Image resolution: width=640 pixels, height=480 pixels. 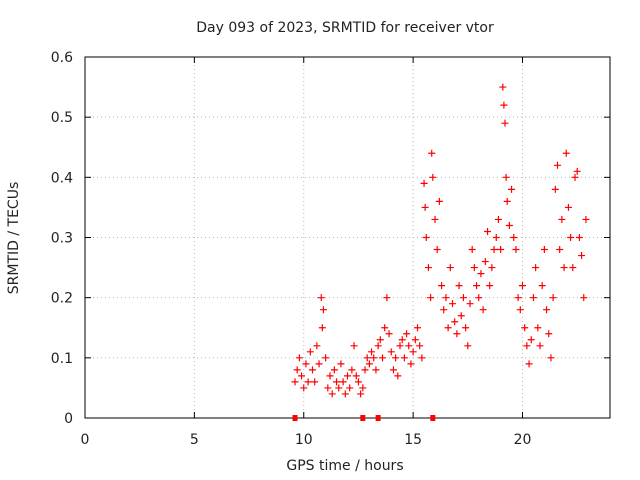 I want to click on x-tick-label: 15, so click(x=413, y=440).